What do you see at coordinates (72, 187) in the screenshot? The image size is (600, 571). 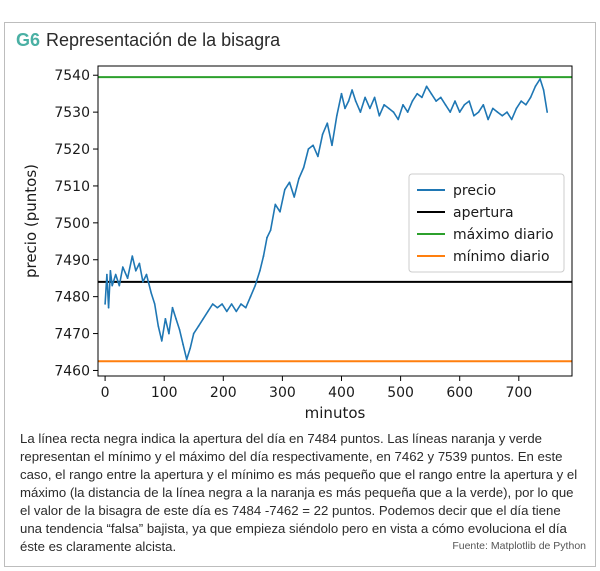 I see `y-tick-label: 7510` at bounding box center [72, 187].